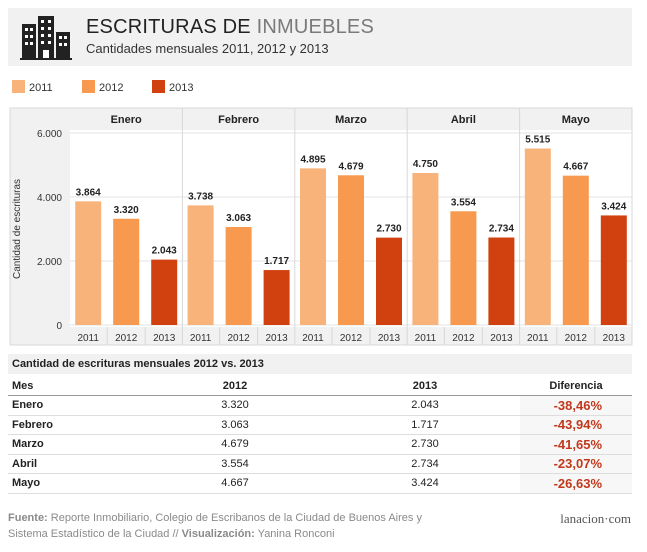  I want to click on table-row: Abril 3.554 2.734 -23,07%, so click(320, 464).